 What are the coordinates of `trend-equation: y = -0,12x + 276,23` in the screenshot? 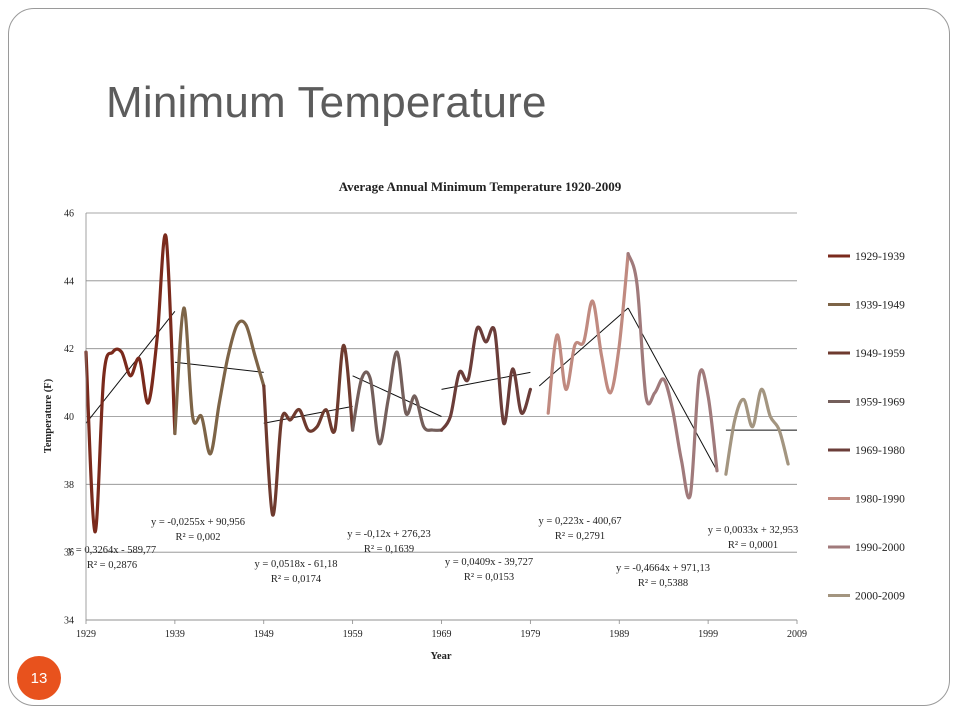 It's located at (389, 534).